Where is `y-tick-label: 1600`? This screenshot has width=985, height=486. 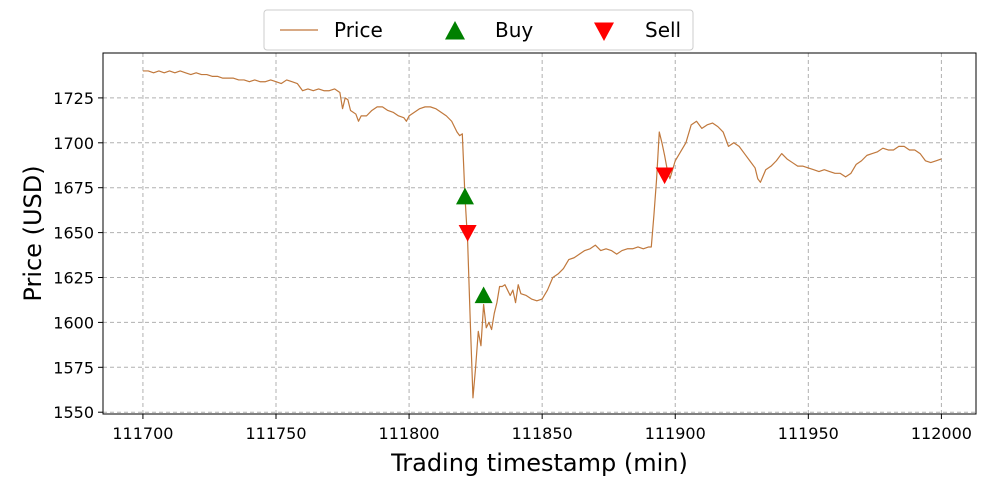
y-tick-label: 1600 is located at coordinates (73, 322).